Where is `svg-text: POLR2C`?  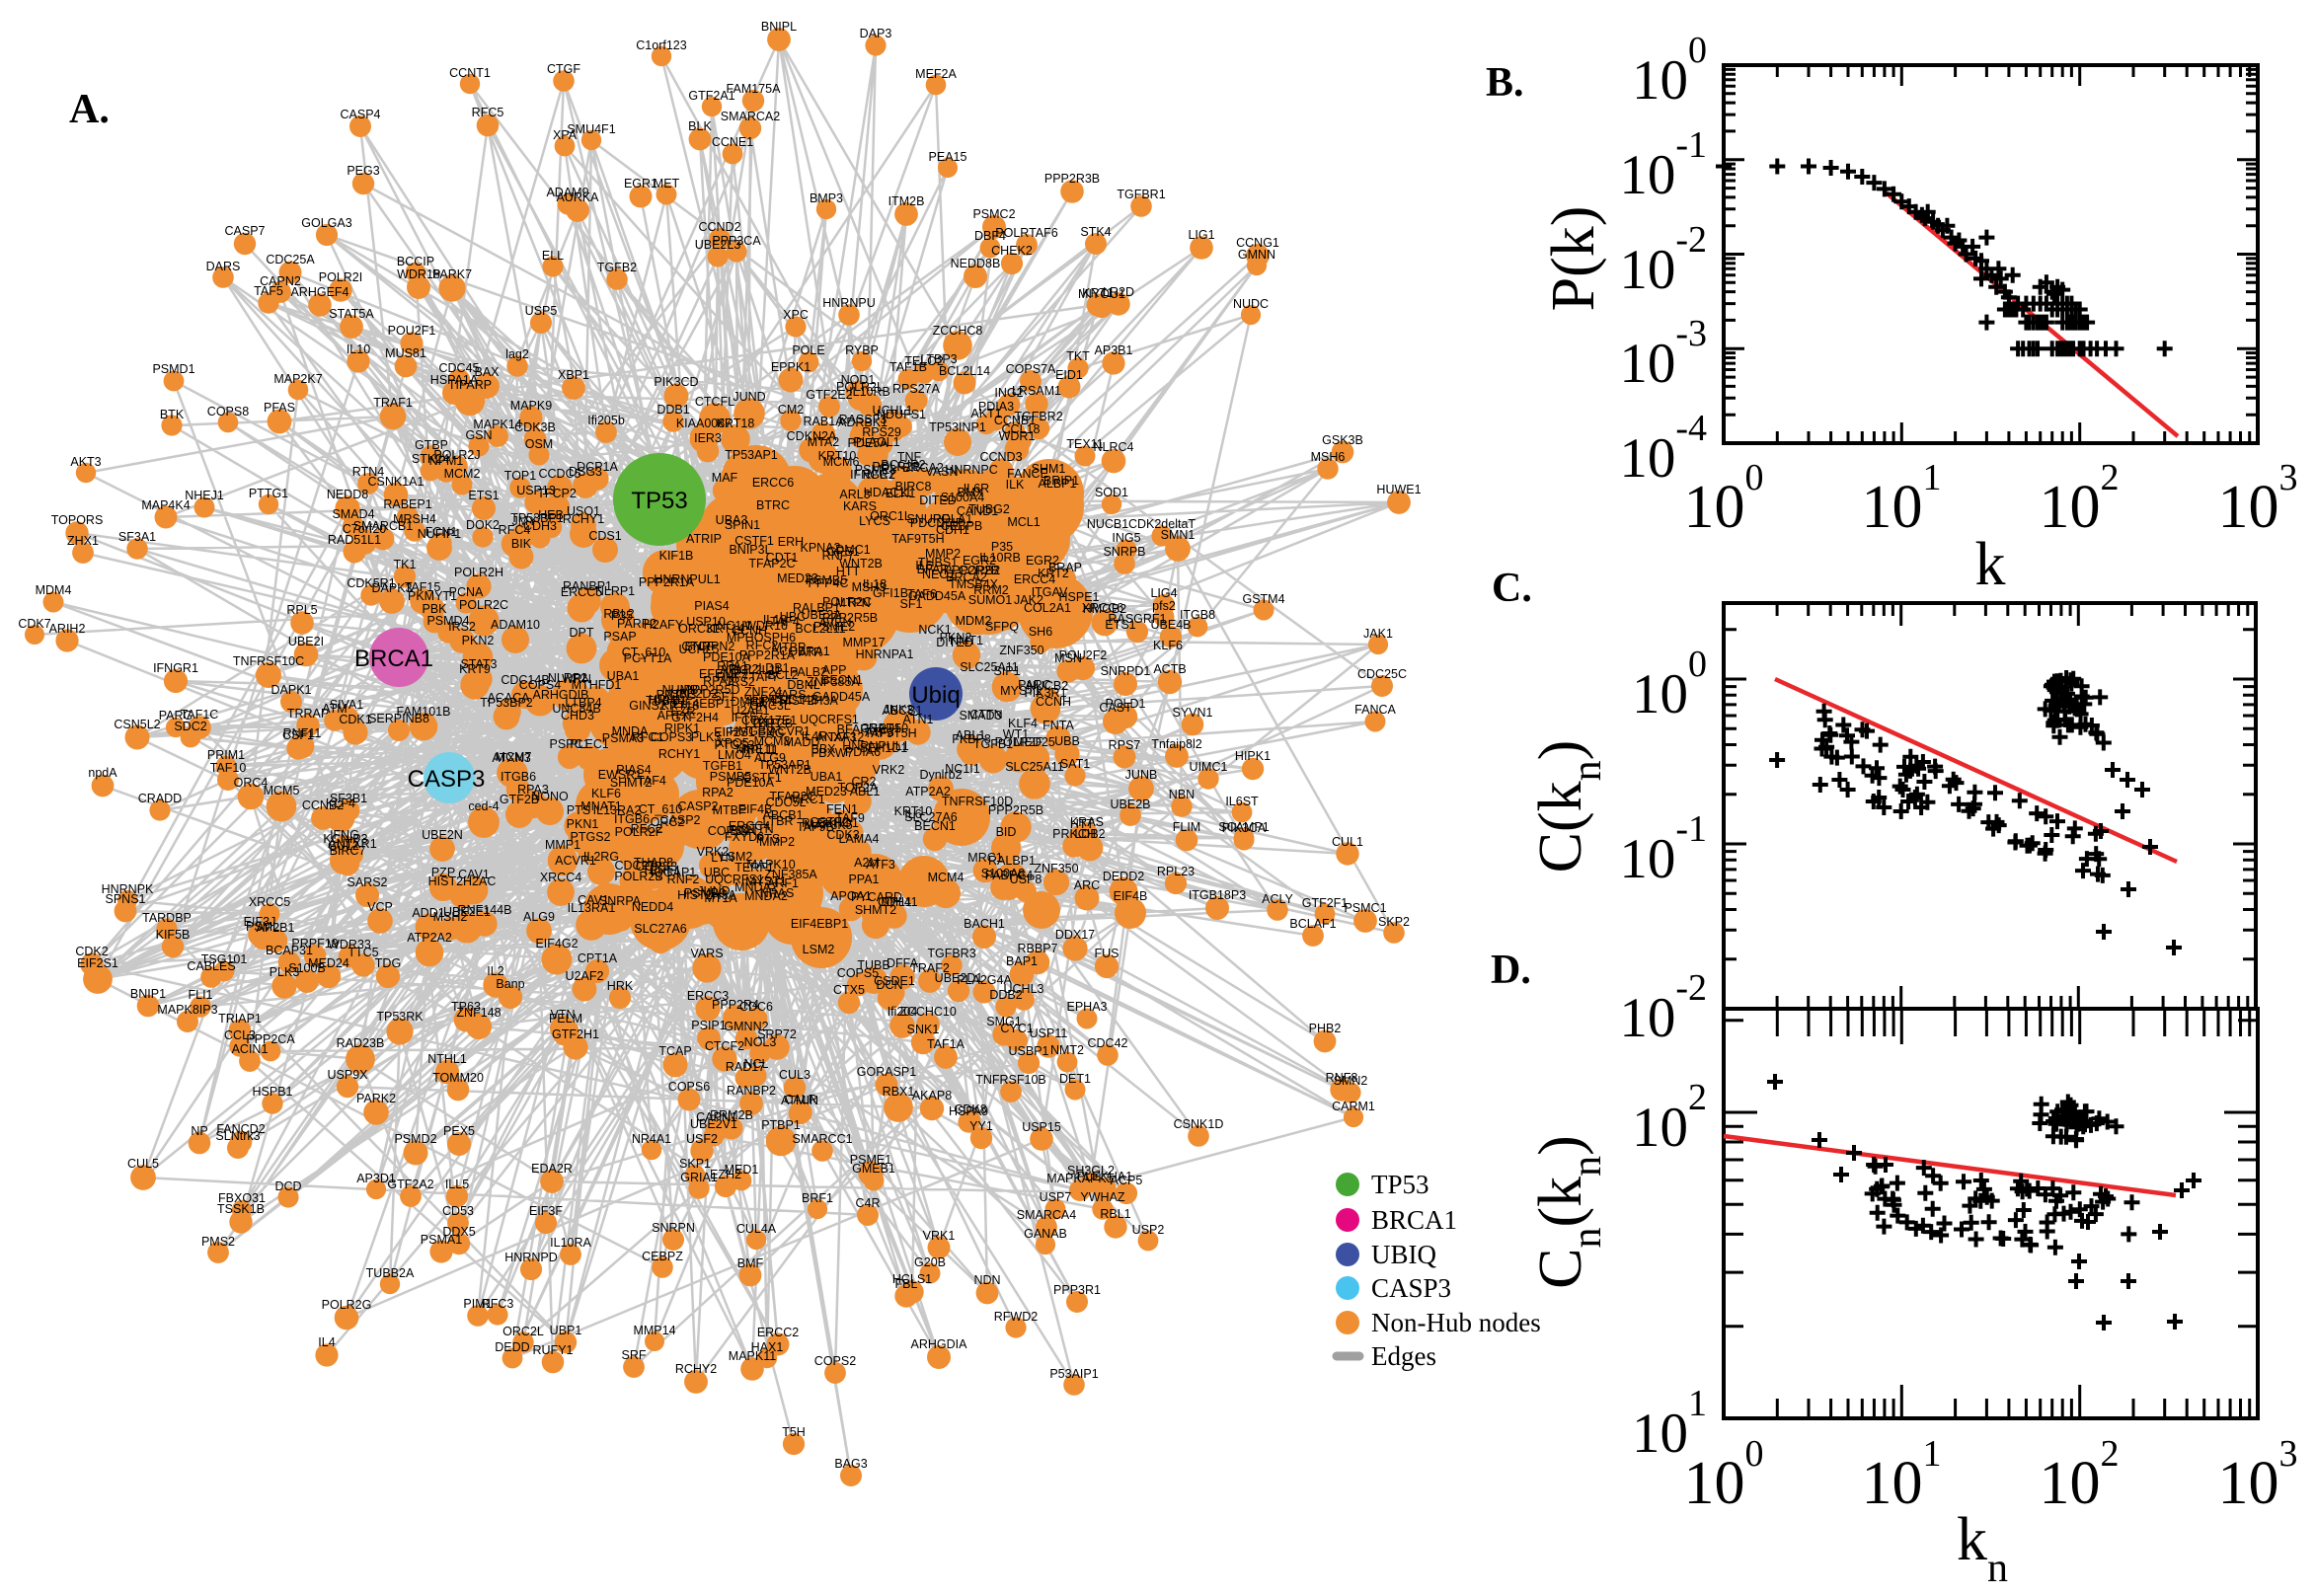 svg-text: POLR2C is located at coordinates (484, 605).